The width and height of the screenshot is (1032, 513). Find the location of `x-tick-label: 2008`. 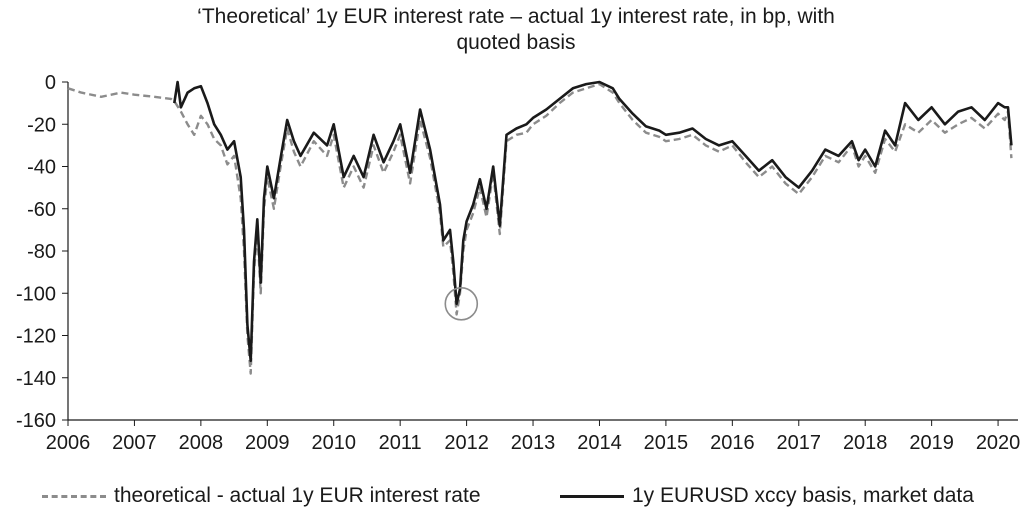

x-tick-label: 2008 is located at coordinates (201, 443).